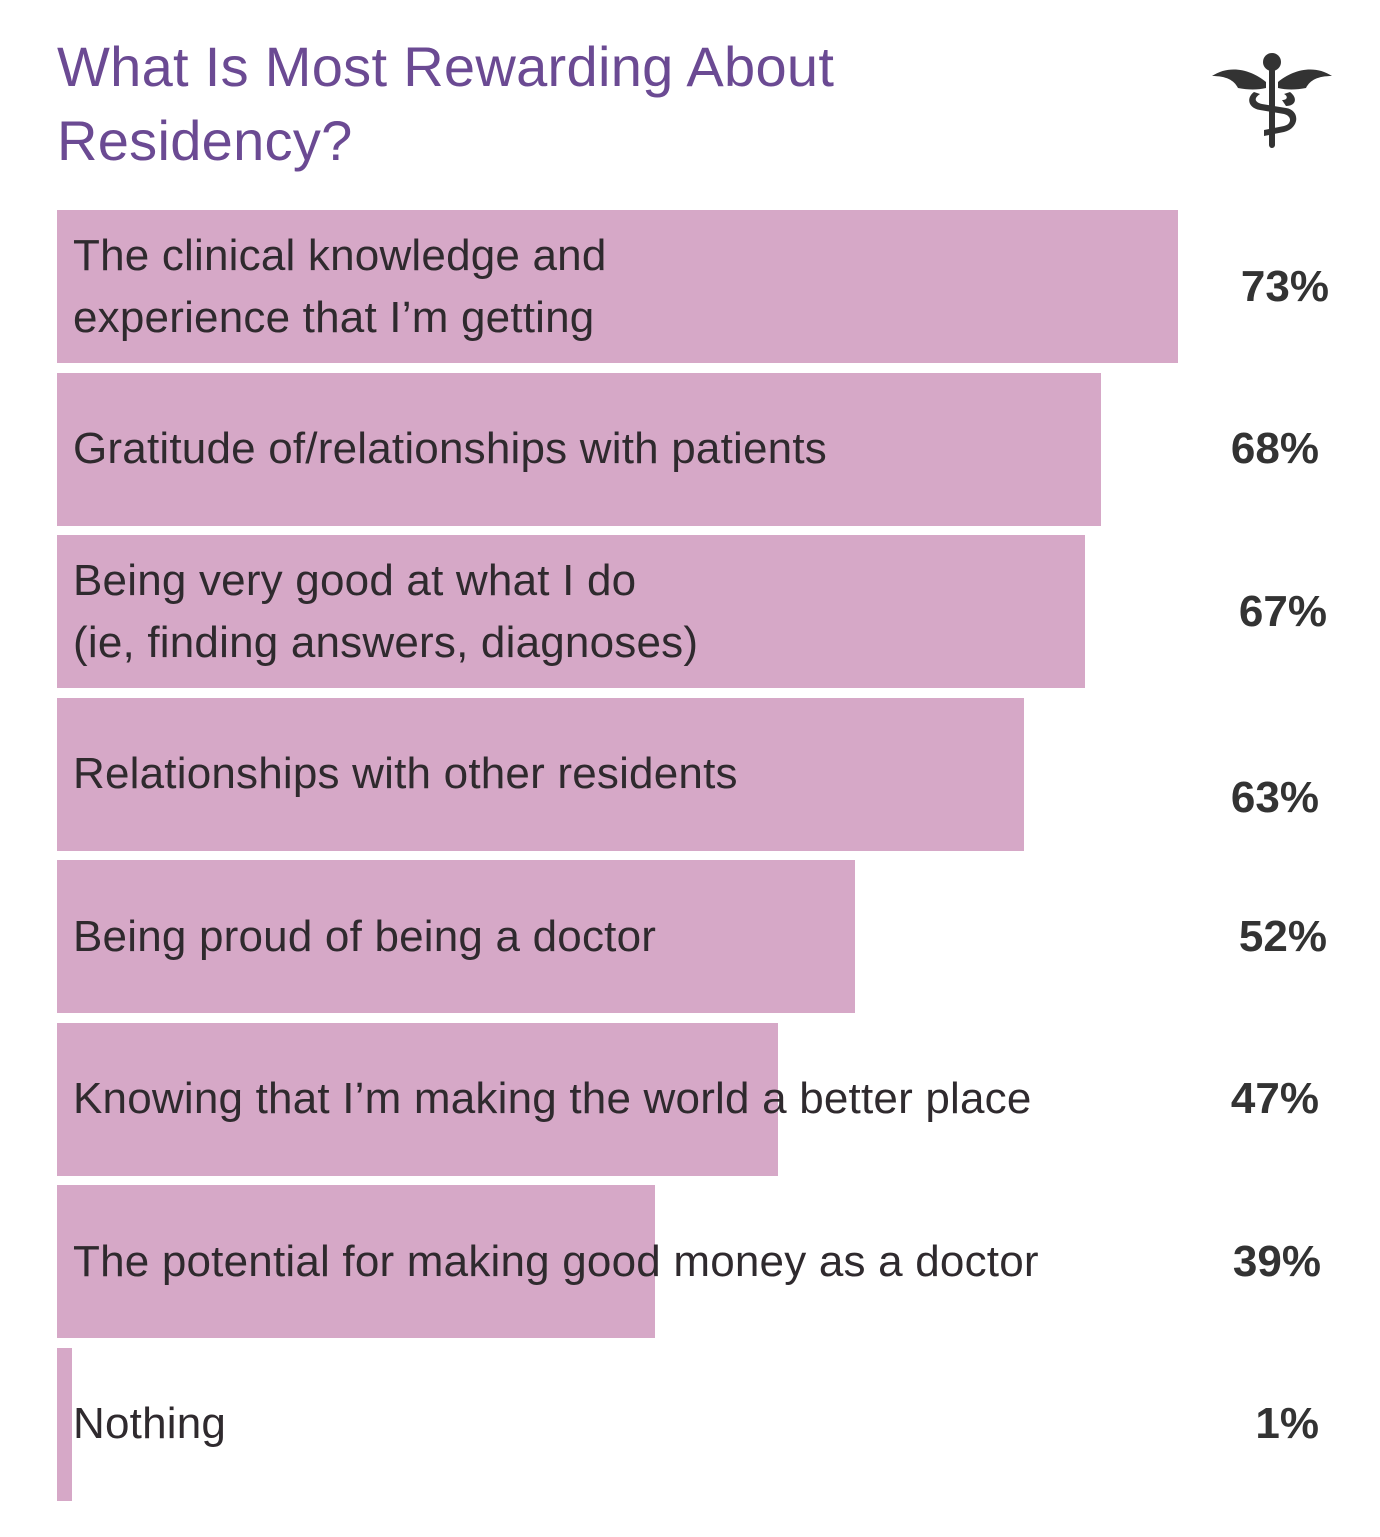 The image size is (1380, 1537). What do you see at coordinates (1284, 286) in the screenshot?
I see `bar-value: 73%` at bounding box center [1284, 286].